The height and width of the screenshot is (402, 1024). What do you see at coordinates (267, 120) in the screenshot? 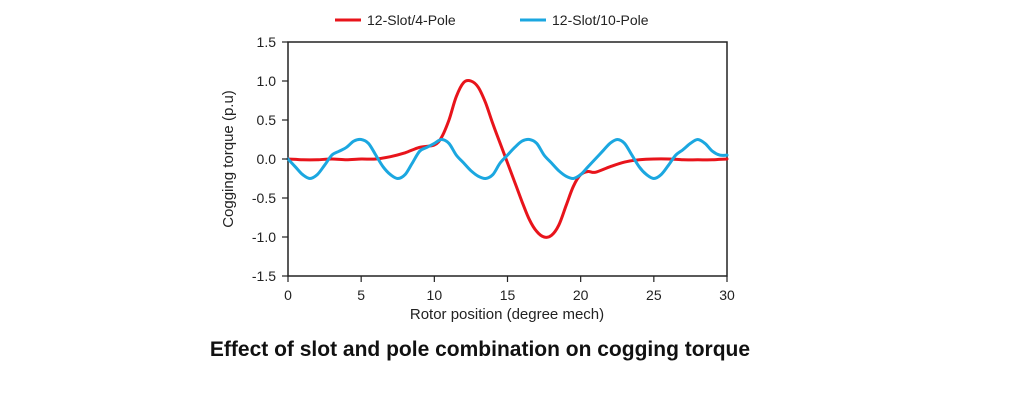
I see `y-tick-label: 0.5` at bounding box center [267, 120].